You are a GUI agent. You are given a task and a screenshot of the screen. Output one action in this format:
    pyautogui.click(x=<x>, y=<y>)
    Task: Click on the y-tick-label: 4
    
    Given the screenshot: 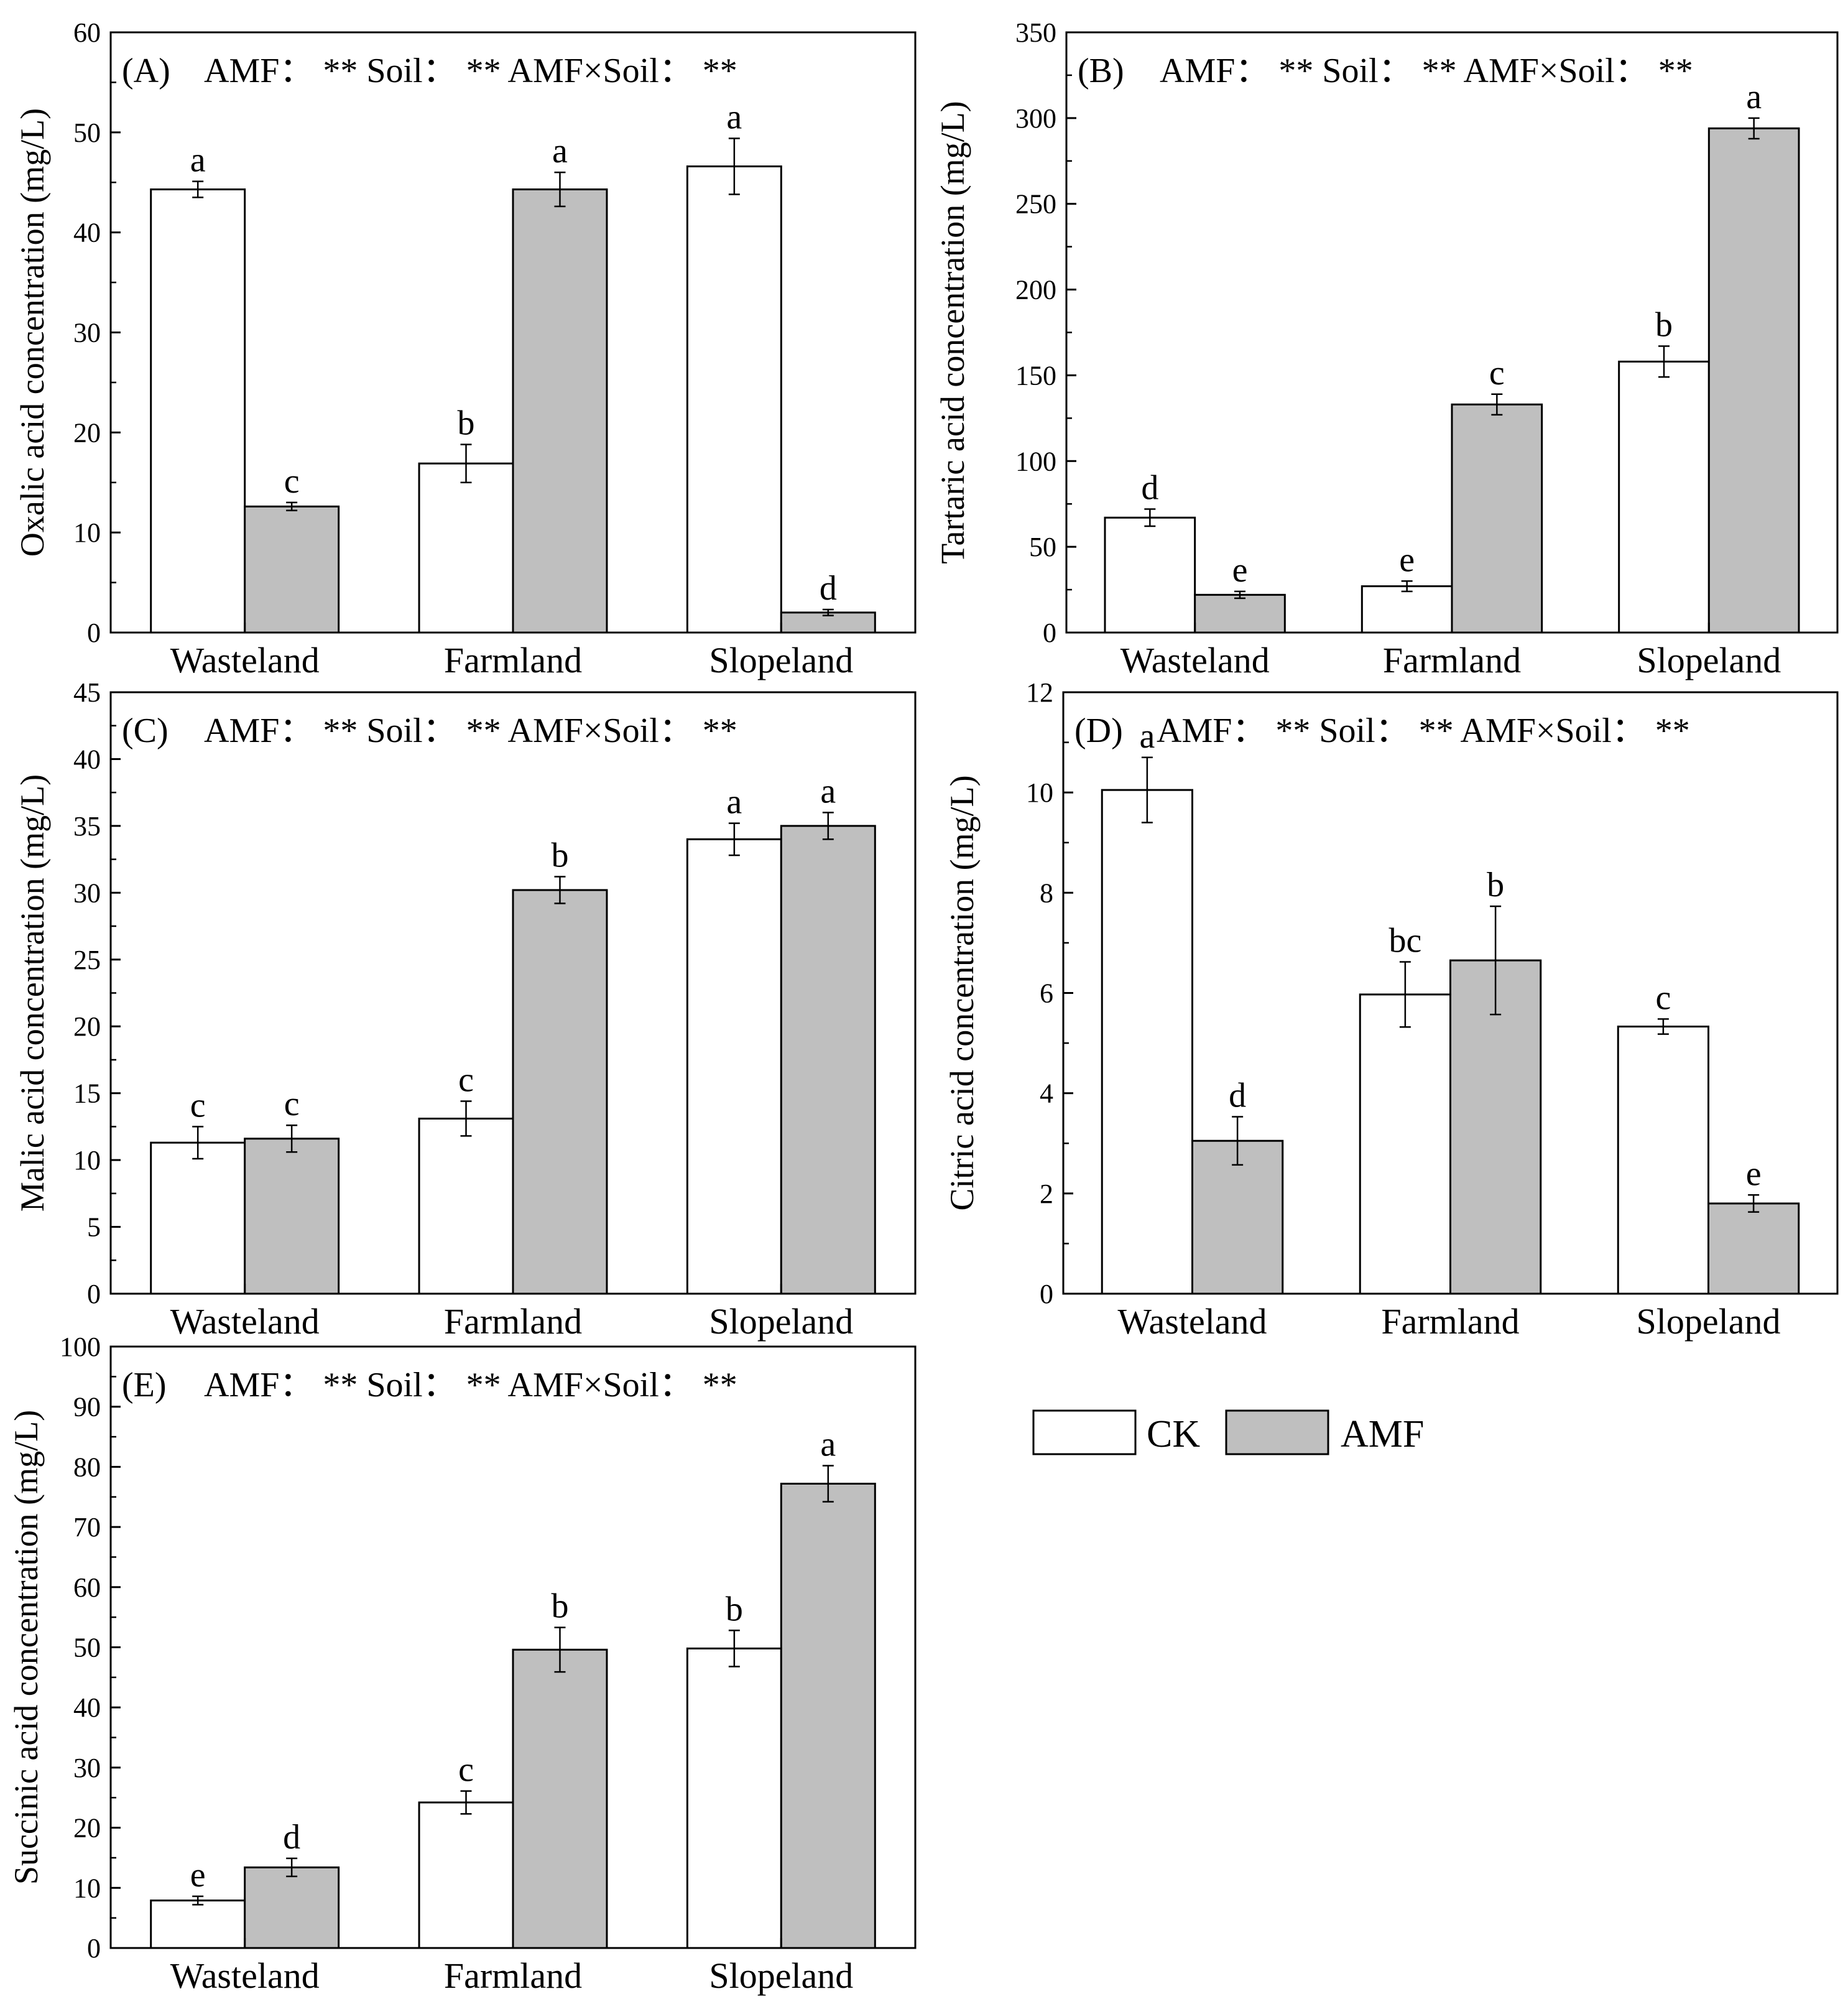 What is the action you would take?
    pyautogui.click(x=1046, y=1093)
    